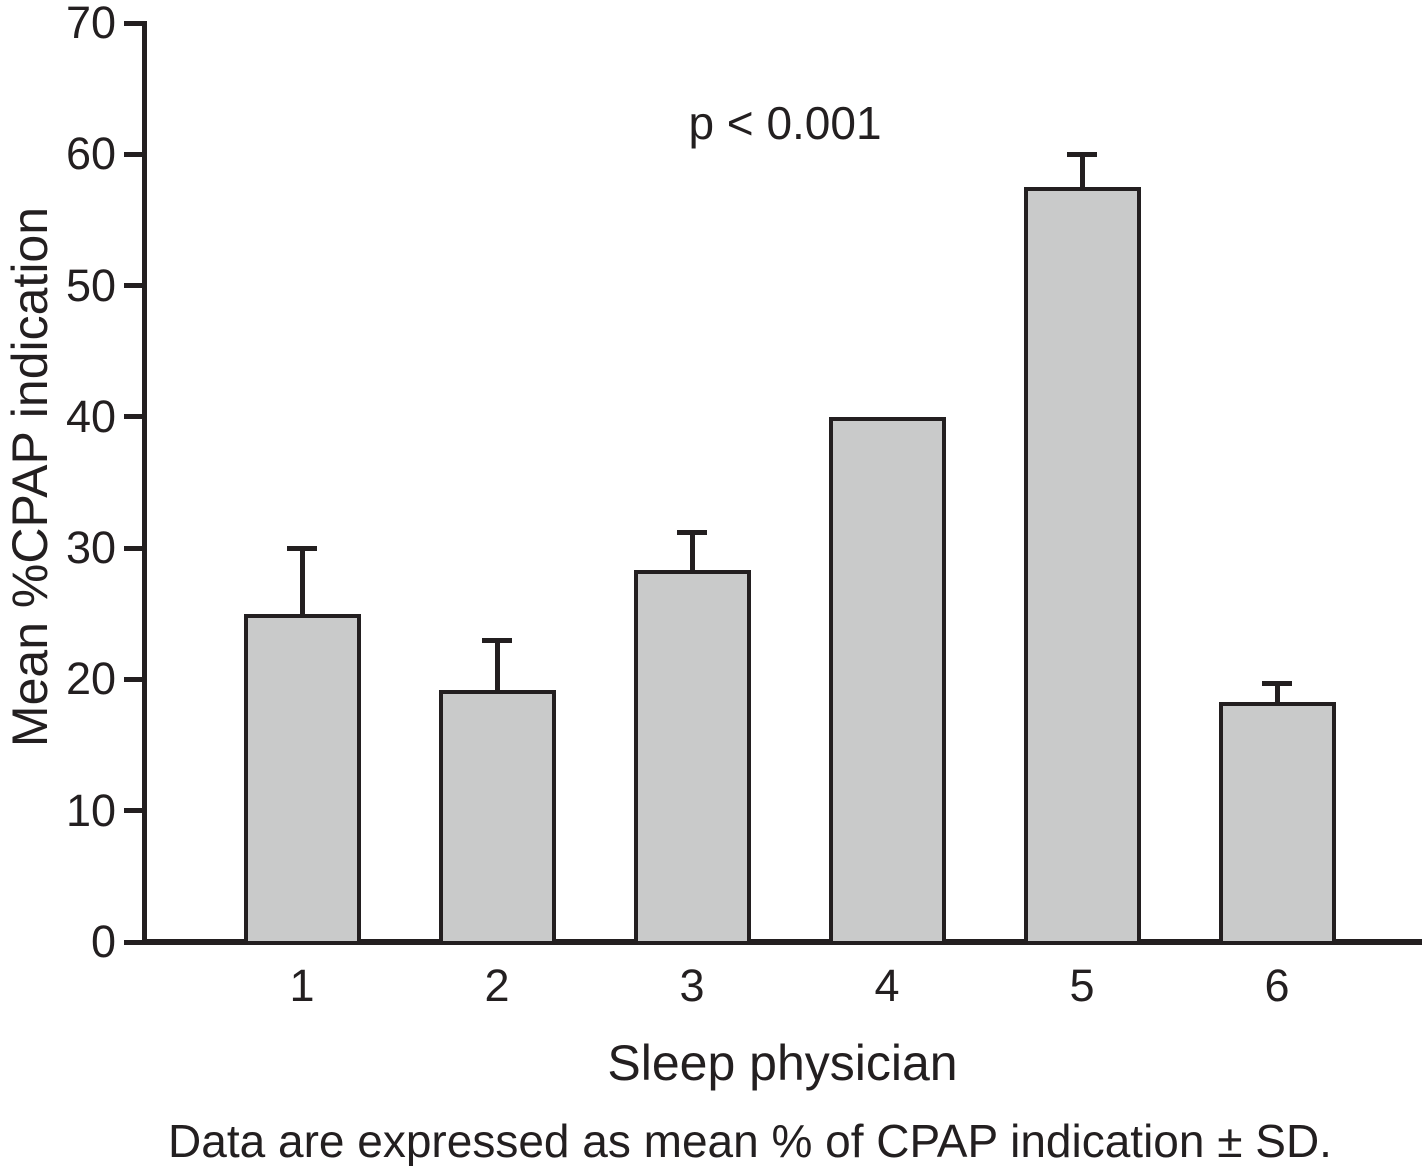 Image resolution: width=1426 pixels, height=1166 pixels. I want to click on y-tick-label: 40, so click(90, 416).